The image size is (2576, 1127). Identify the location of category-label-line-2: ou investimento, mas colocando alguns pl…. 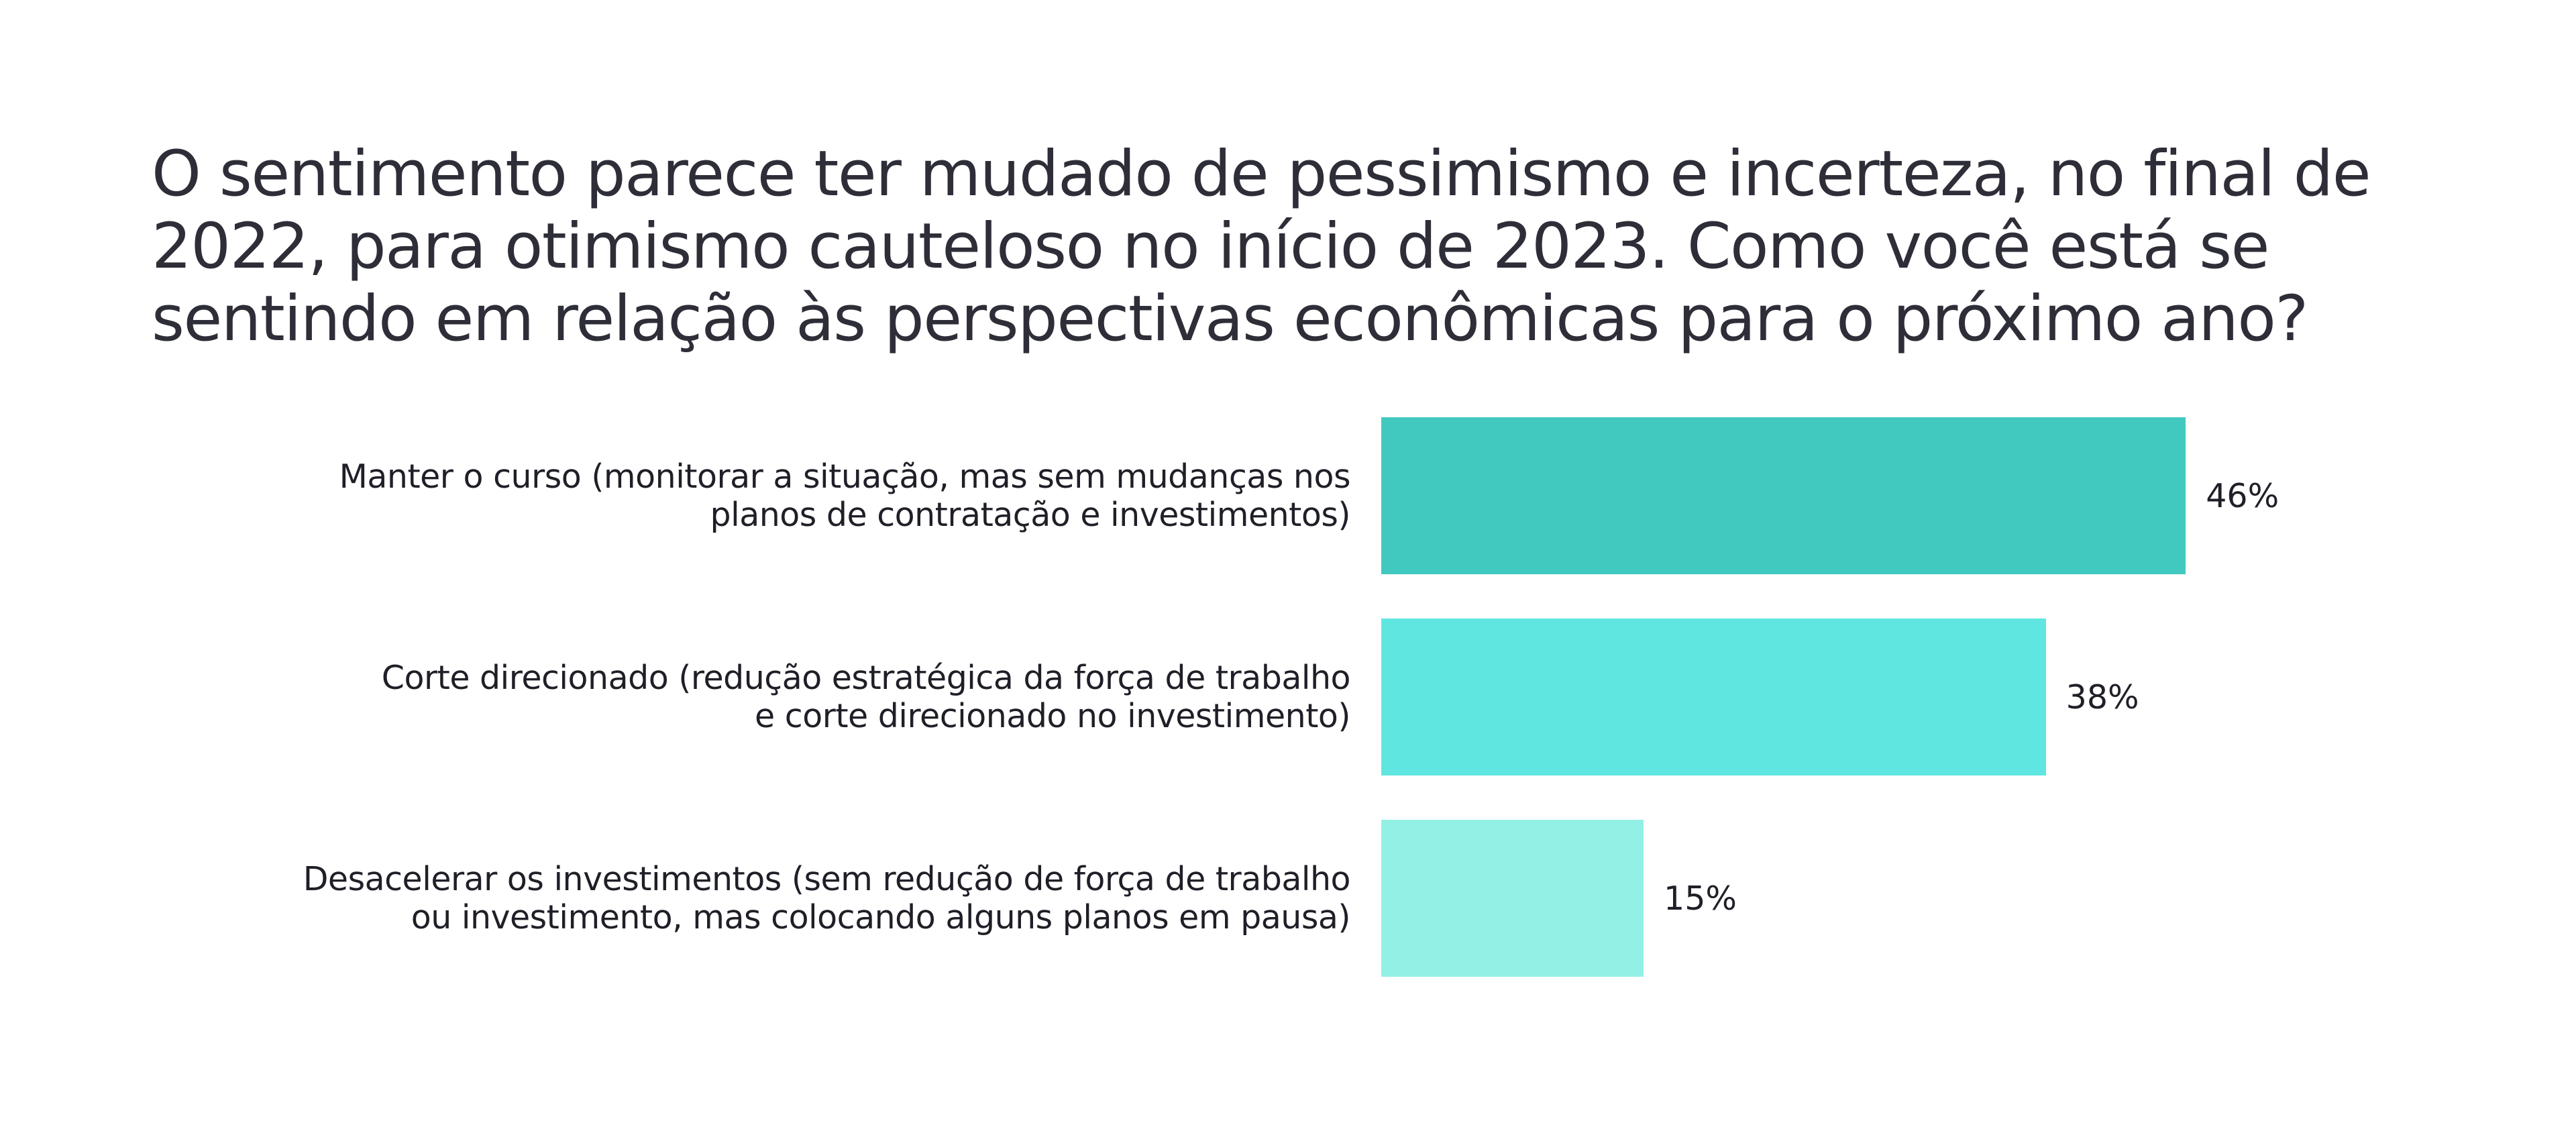
(881, 917).